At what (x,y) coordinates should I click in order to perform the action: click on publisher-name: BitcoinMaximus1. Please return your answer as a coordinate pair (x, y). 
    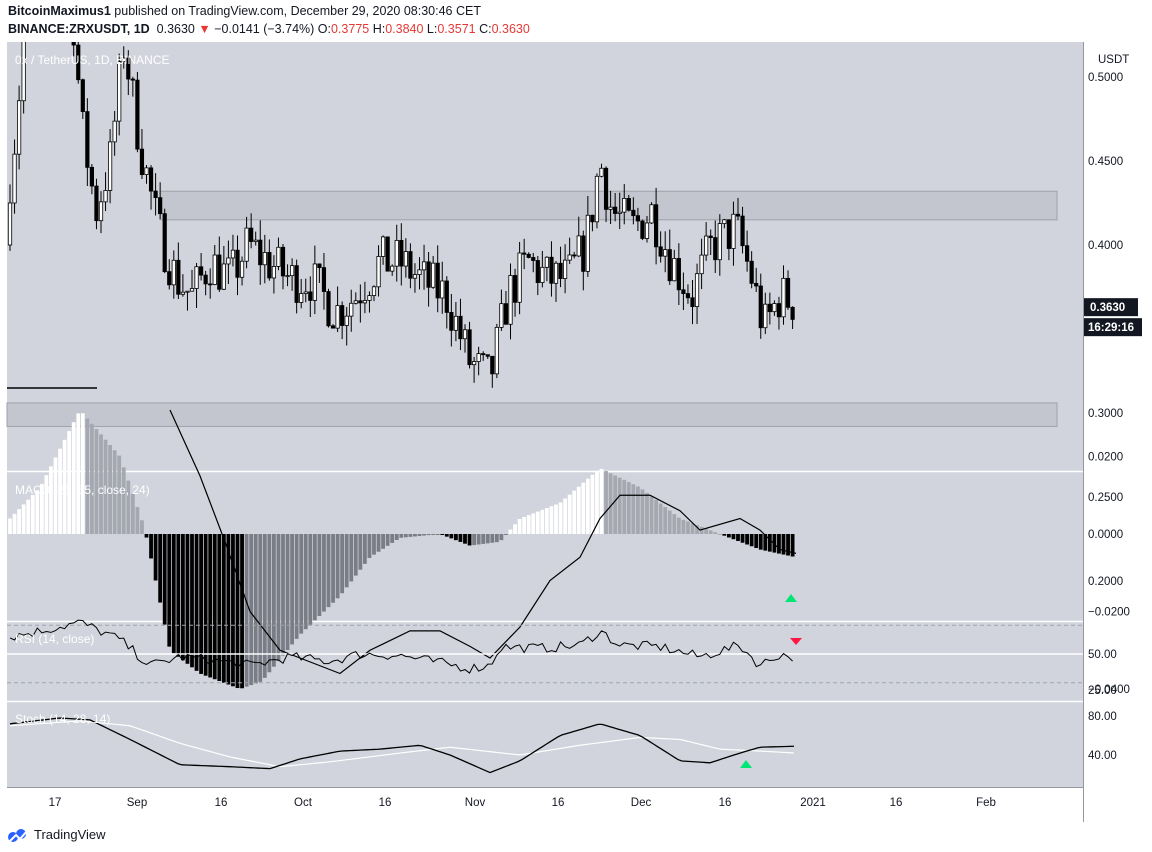
    Looking at the image, I should click on (59, 11).